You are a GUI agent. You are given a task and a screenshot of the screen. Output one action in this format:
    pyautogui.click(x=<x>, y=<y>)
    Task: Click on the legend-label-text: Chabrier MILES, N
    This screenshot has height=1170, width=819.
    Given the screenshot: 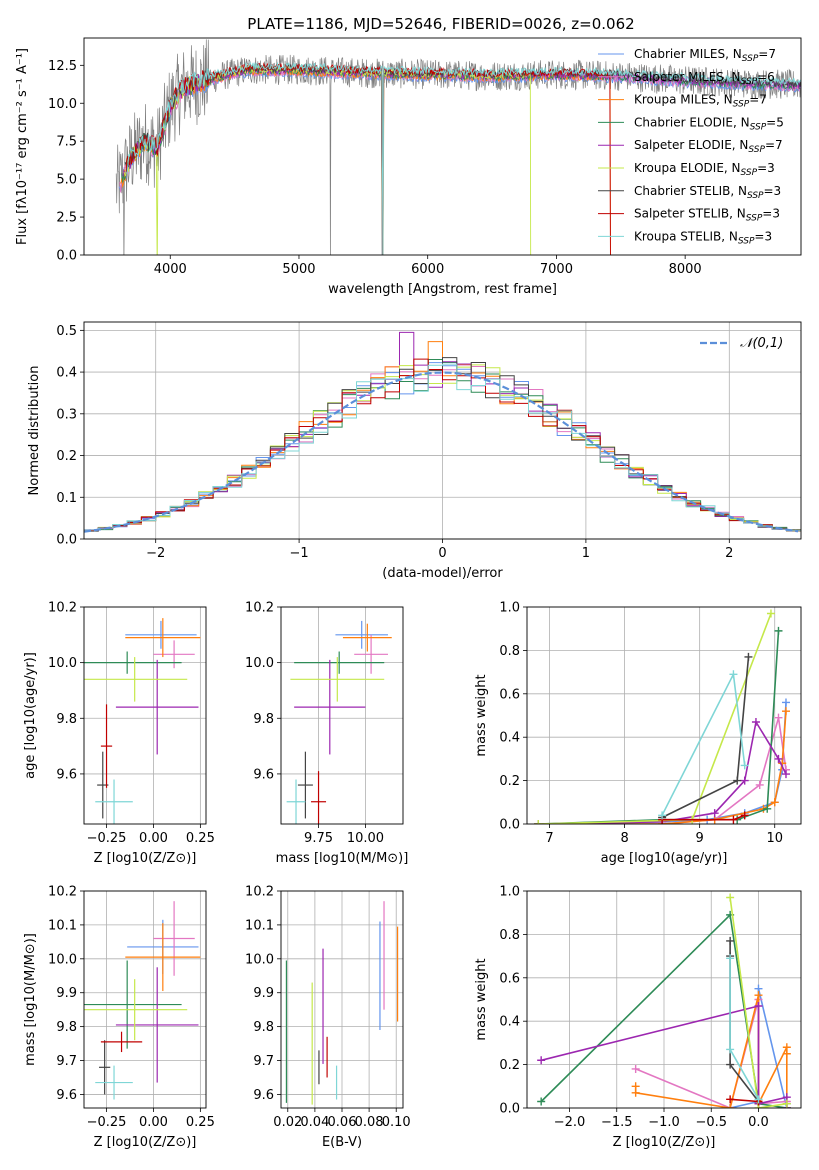 What is the action you would take?
    pyautogui.click(x=688, y=54)
    